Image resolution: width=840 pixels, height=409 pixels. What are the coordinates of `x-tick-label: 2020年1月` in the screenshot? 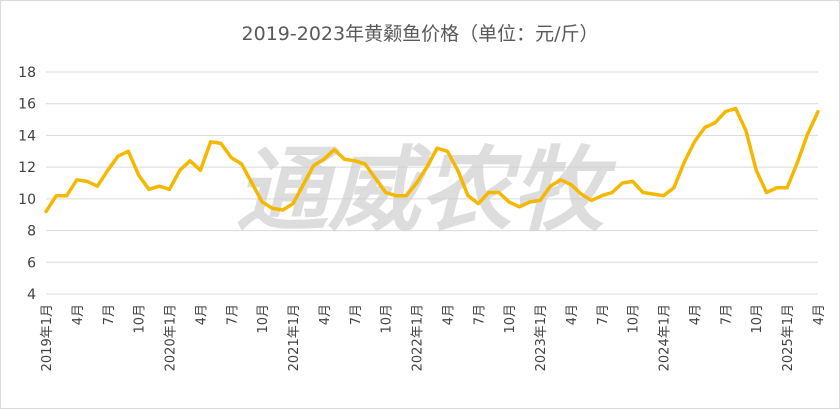 It's located at (171, 337).